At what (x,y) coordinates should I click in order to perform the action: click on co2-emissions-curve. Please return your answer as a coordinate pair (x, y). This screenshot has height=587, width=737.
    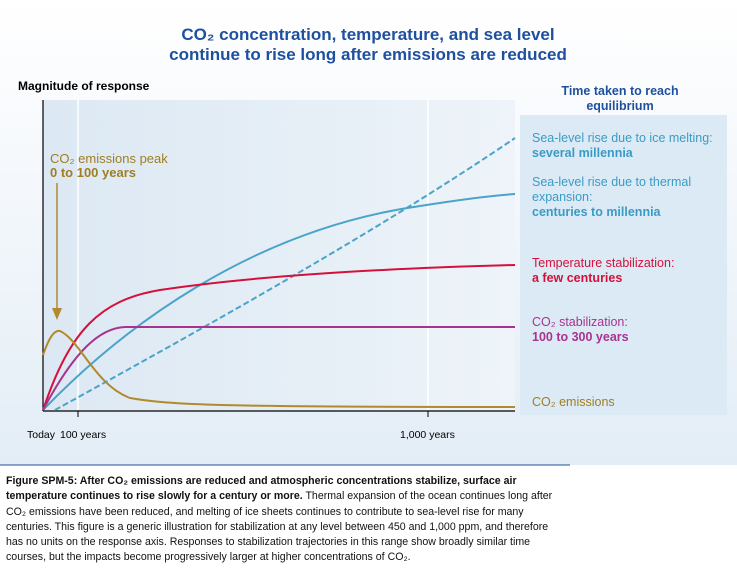
    Looking at the image, I should click on (279, 368).